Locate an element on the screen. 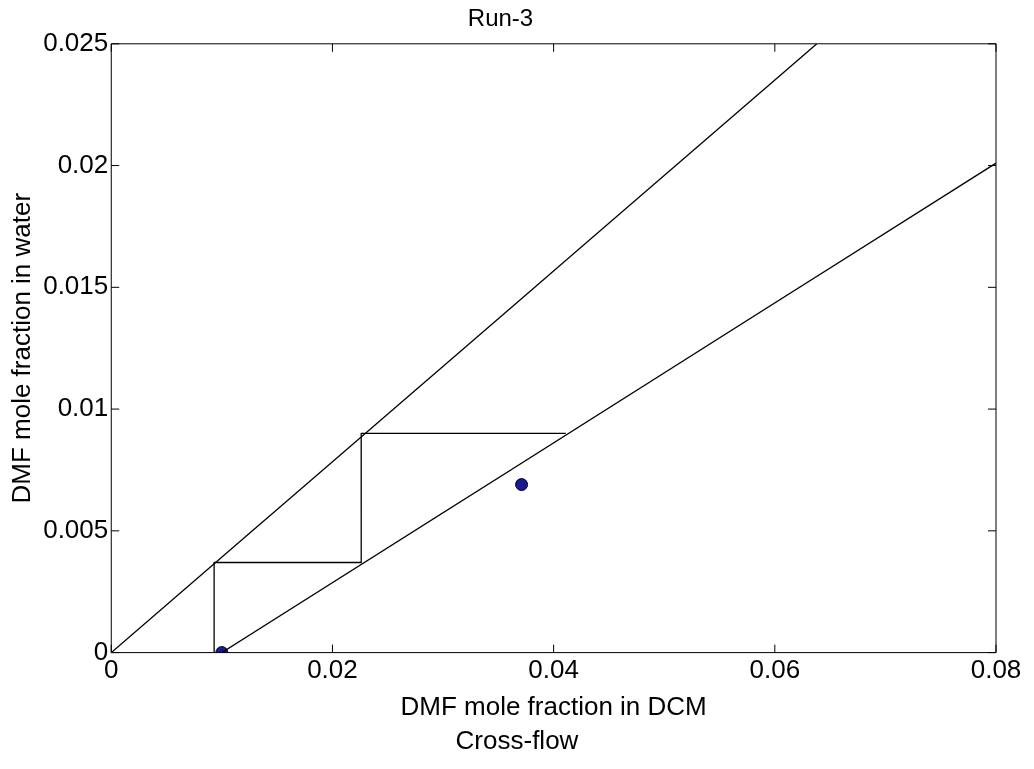  y-tick-label: 0.015 is located at coordinates (76, 285).